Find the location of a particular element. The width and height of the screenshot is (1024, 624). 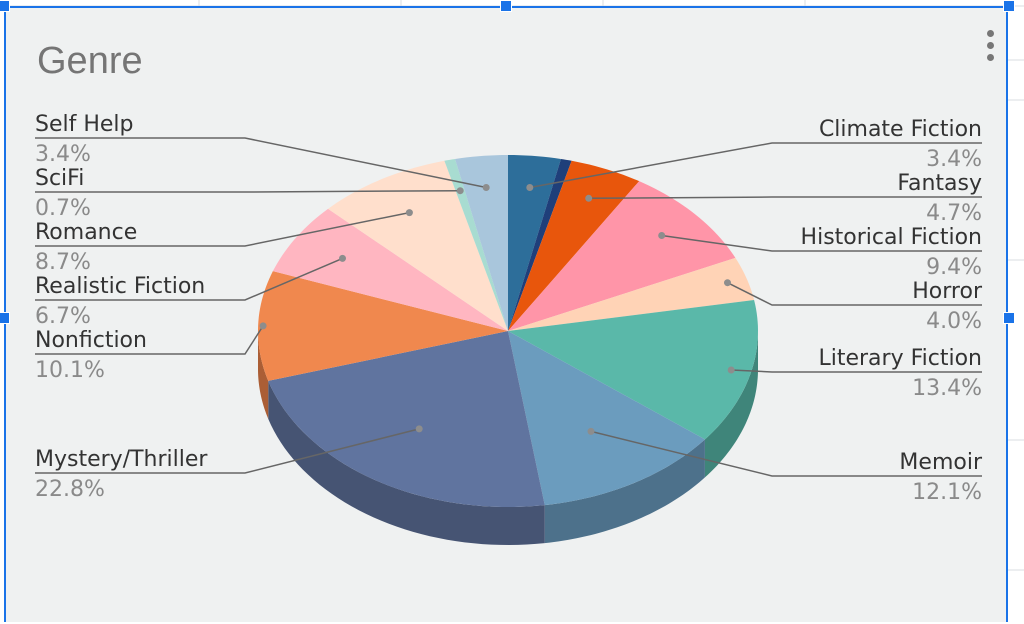

label-pct-mystery-thriller: 22.8% is located at coordinates (70, 489).